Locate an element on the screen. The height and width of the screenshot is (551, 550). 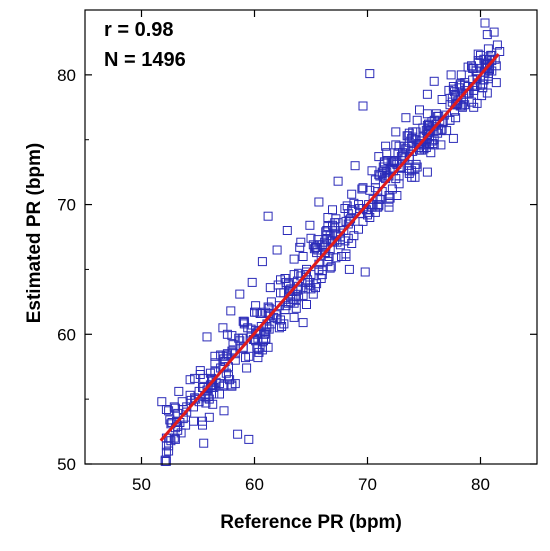
x-tick-label: 50 is located at coordinates (141, 484).